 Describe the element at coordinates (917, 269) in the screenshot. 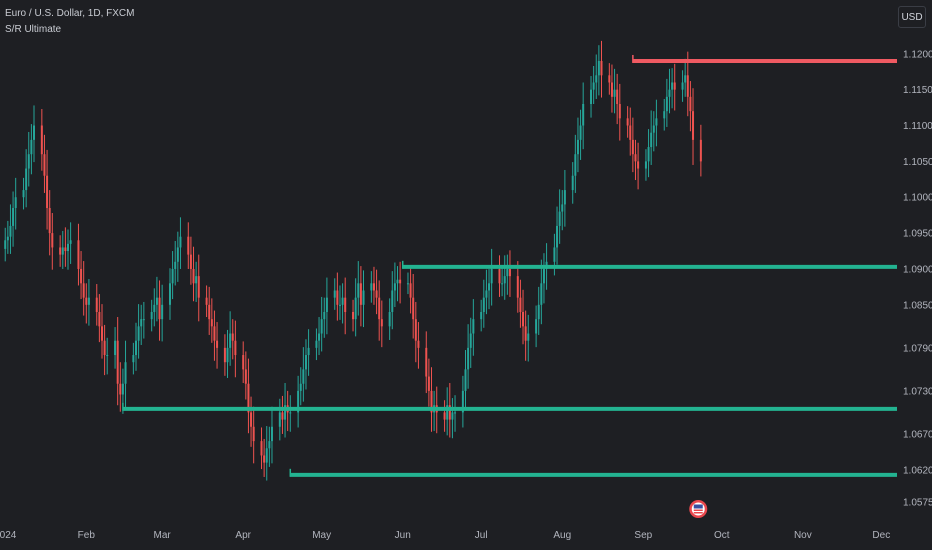

I see `price-tick-label: 1.09000` at that location.